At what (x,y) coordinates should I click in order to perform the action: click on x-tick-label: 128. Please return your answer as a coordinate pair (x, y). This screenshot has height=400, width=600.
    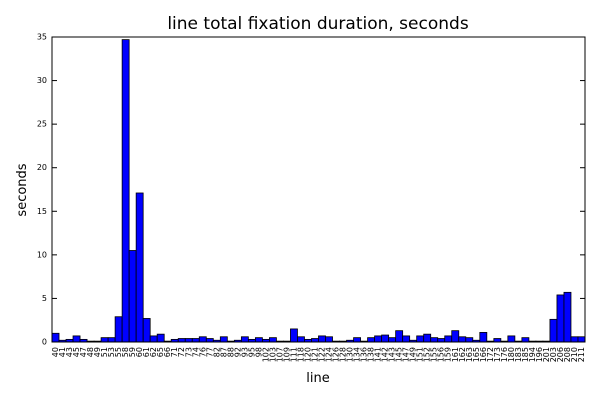
    Looking at the image, I should click on (343, 354).